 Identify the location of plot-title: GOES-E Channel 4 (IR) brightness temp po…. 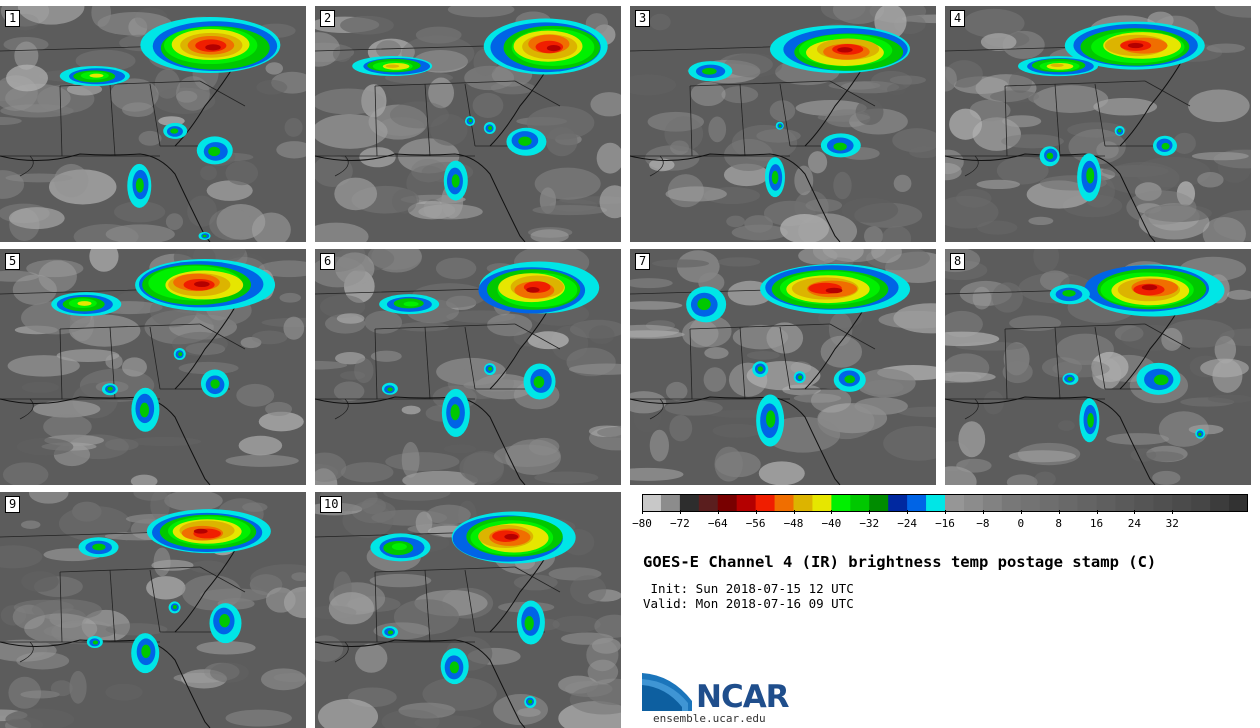
(900, 562).